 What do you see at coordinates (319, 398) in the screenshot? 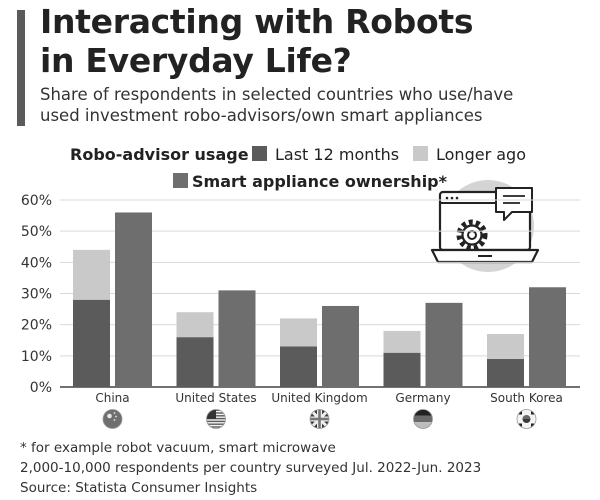
I see `category-label: United Kingdom` at bounding box center [319, 398].